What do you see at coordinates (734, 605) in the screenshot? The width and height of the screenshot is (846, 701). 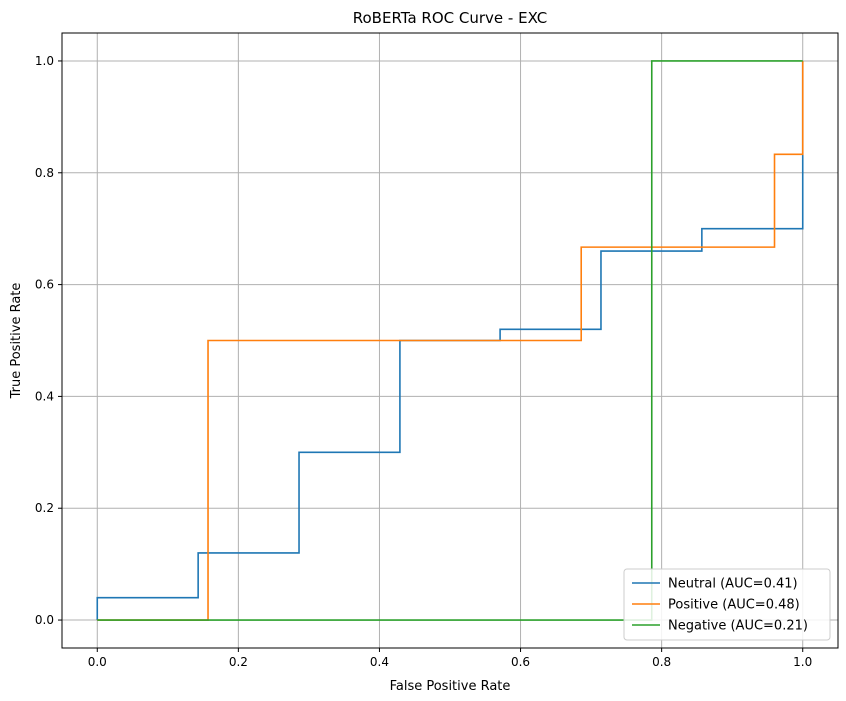 I see `legend-label: Positive (AUC=0.48)` at bounding box center [734, 605].